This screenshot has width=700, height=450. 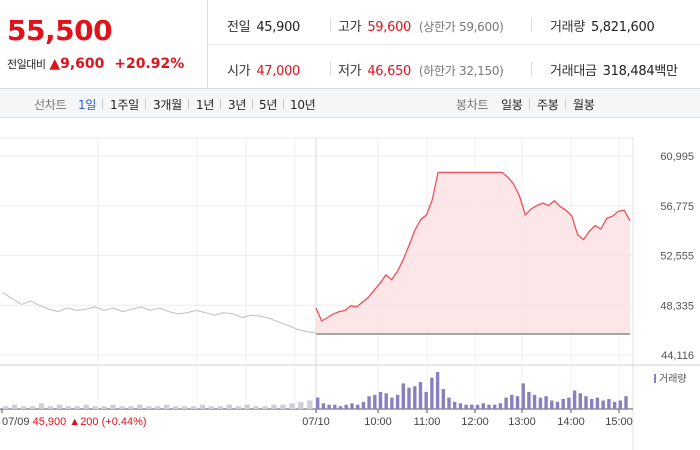 What do you see at coordinates (350, 27) in the screenshot?
I see `stat-label: 고가` at bounding box center [350, 27].